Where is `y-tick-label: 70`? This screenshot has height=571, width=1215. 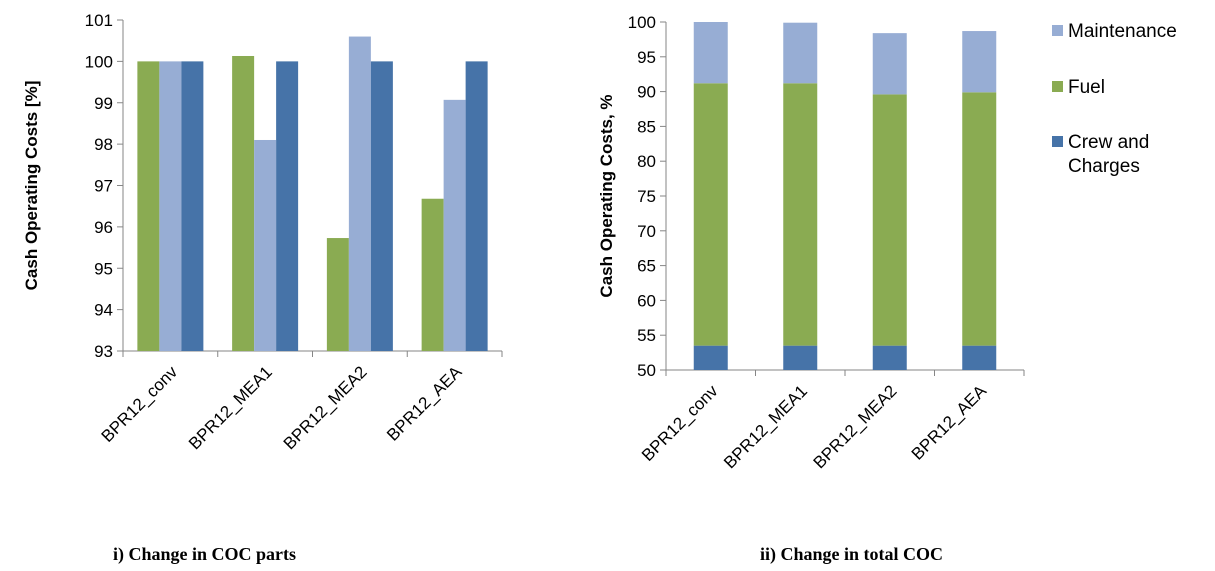 y-tick-label: 70 is located at coordinates (646, 231).